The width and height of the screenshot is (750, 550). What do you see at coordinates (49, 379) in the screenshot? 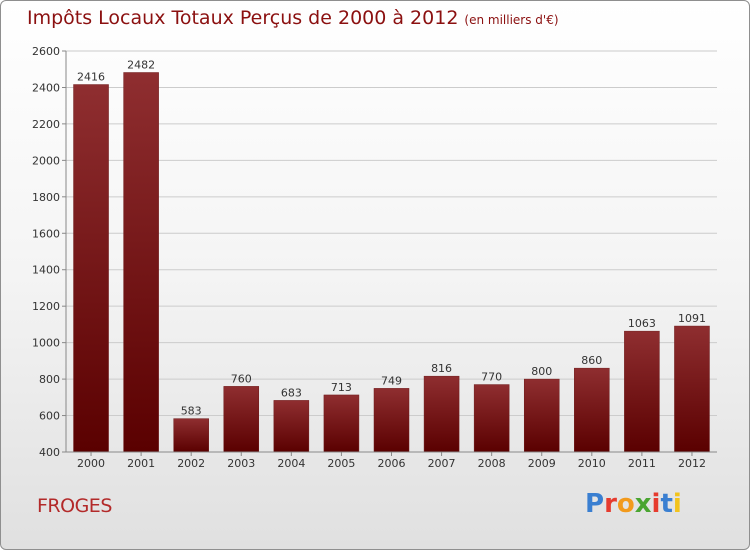
I see `y-tick-label: 800` at bounding box center [49, 379].